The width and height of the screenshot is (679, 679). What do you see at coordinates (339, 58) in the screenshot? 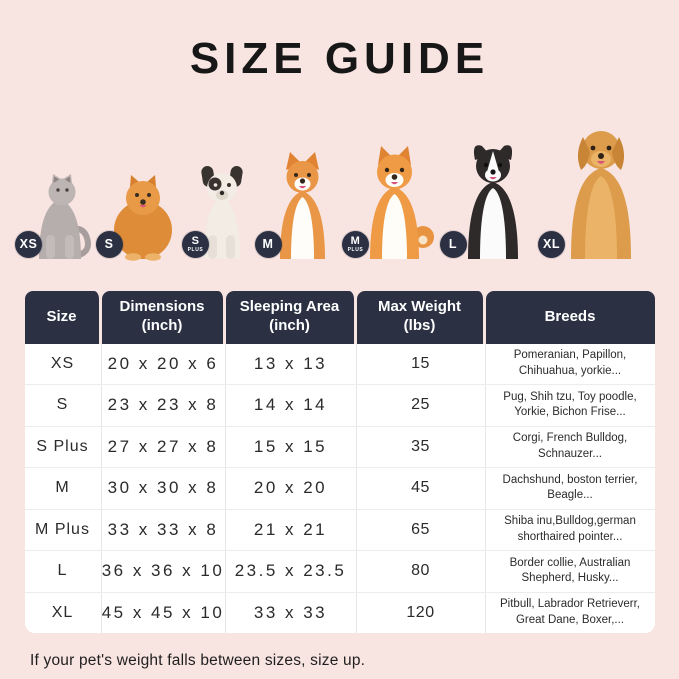
I see `page-title: SIZE GUIDE` at bounding box center [339, 58].